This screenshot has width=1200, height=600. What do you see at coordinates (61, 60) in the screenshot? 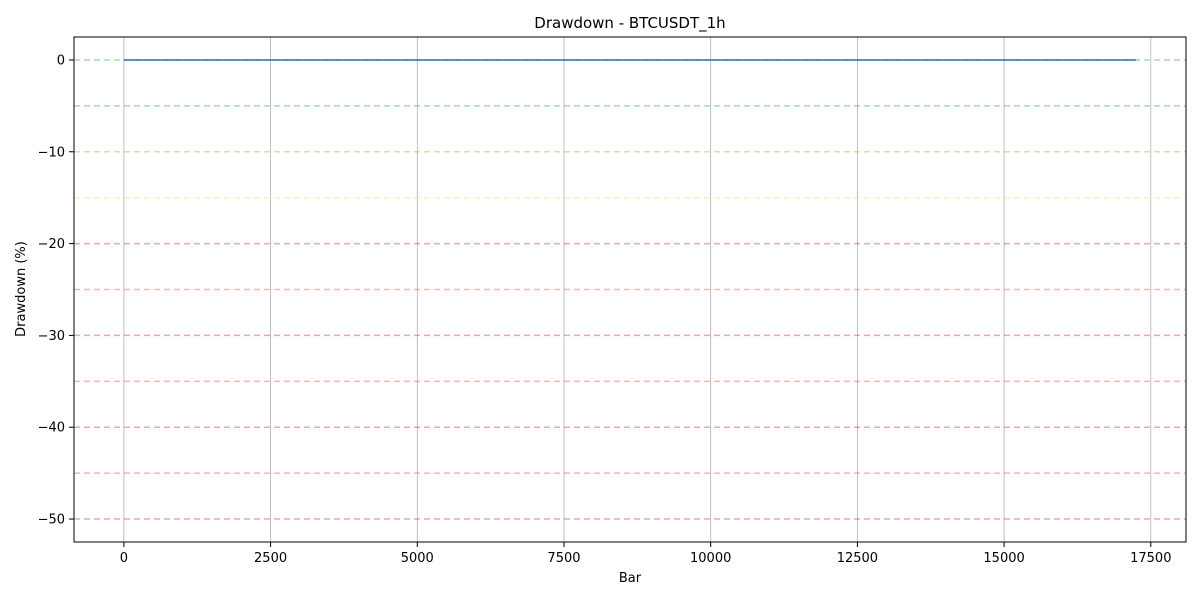
I see `y-tick-label: 0` at bounding box center [61, 60].